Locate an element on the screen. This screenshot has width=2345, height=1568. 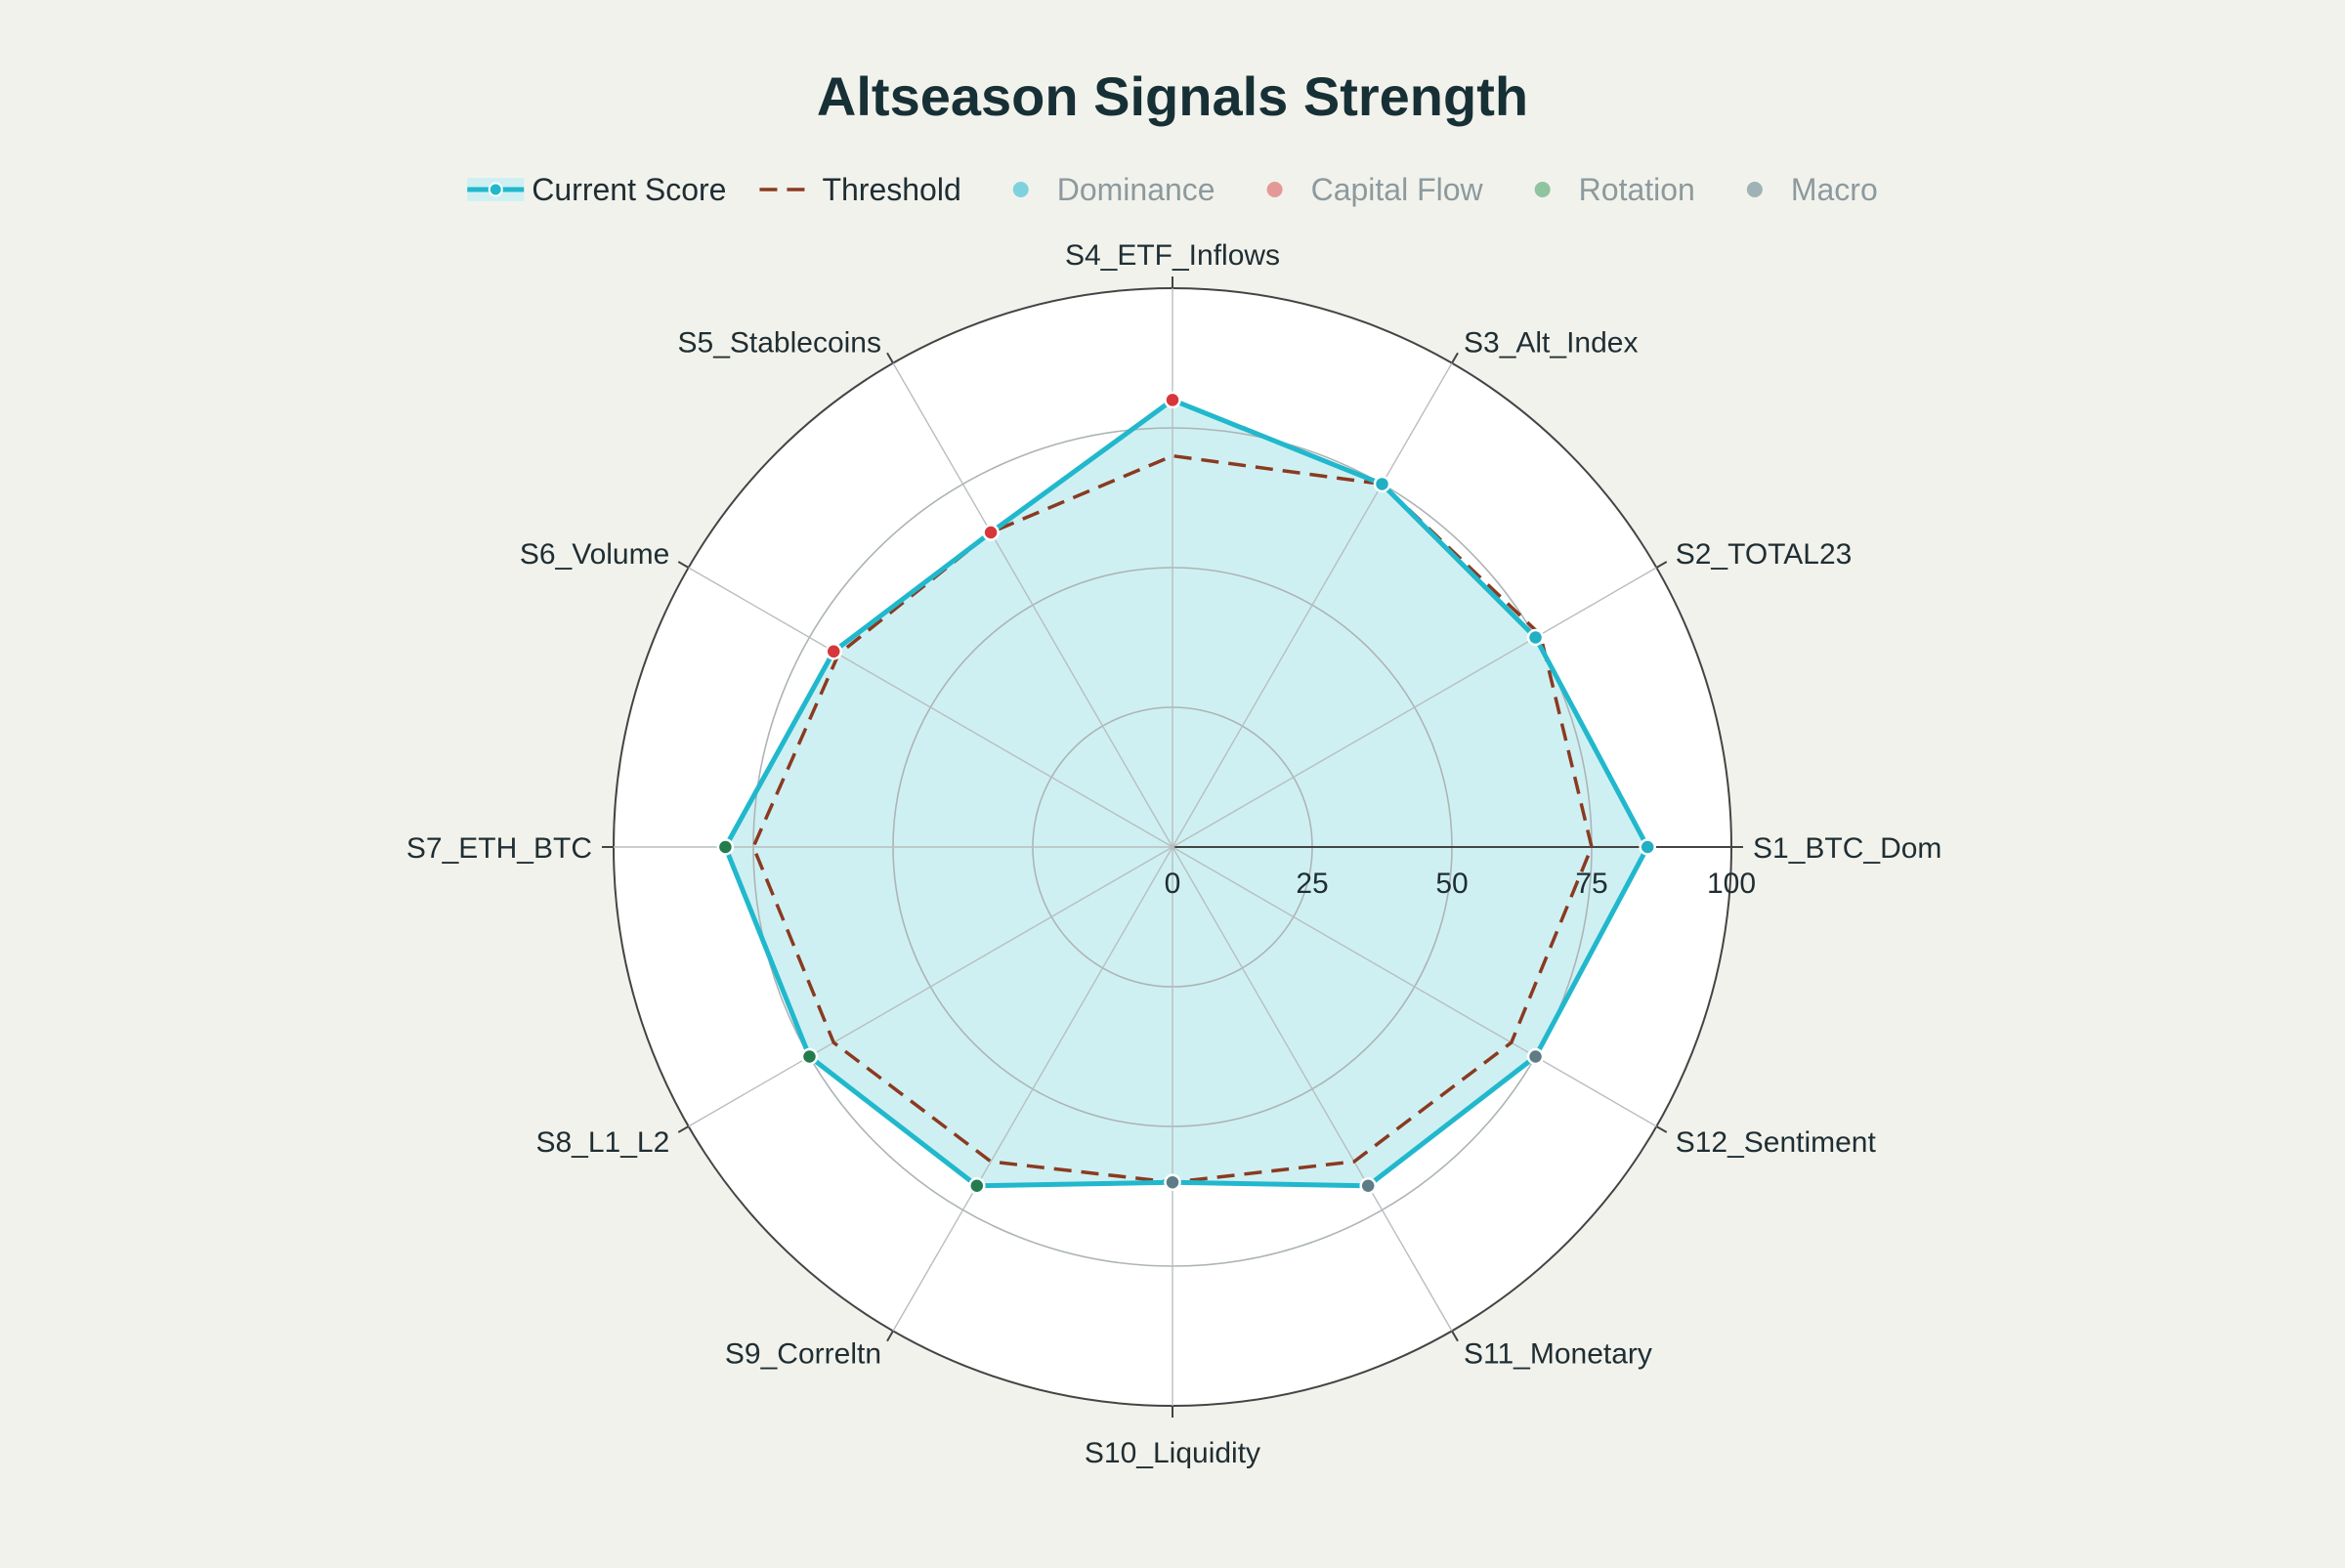
spoke-S6_Volume is located at coordinates (930, 707).